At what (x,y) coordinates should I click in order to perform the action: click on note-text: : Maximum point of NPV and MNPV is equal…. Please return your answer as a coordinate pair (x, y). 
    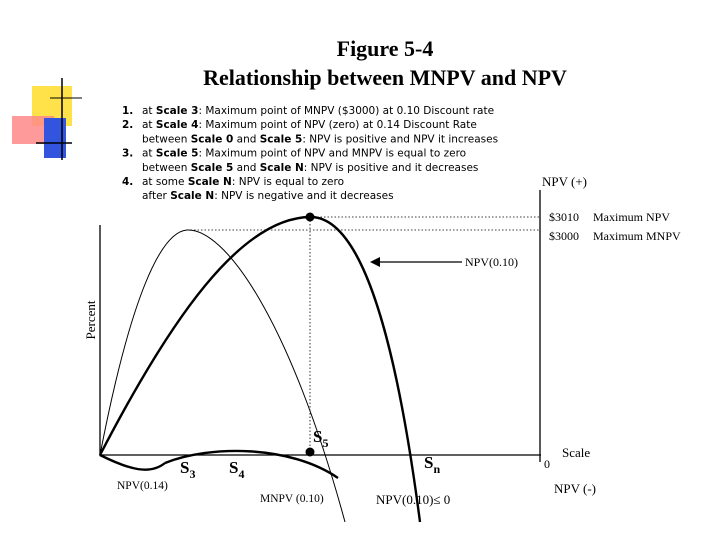
    Looking at the image, I should click on (332, 154).